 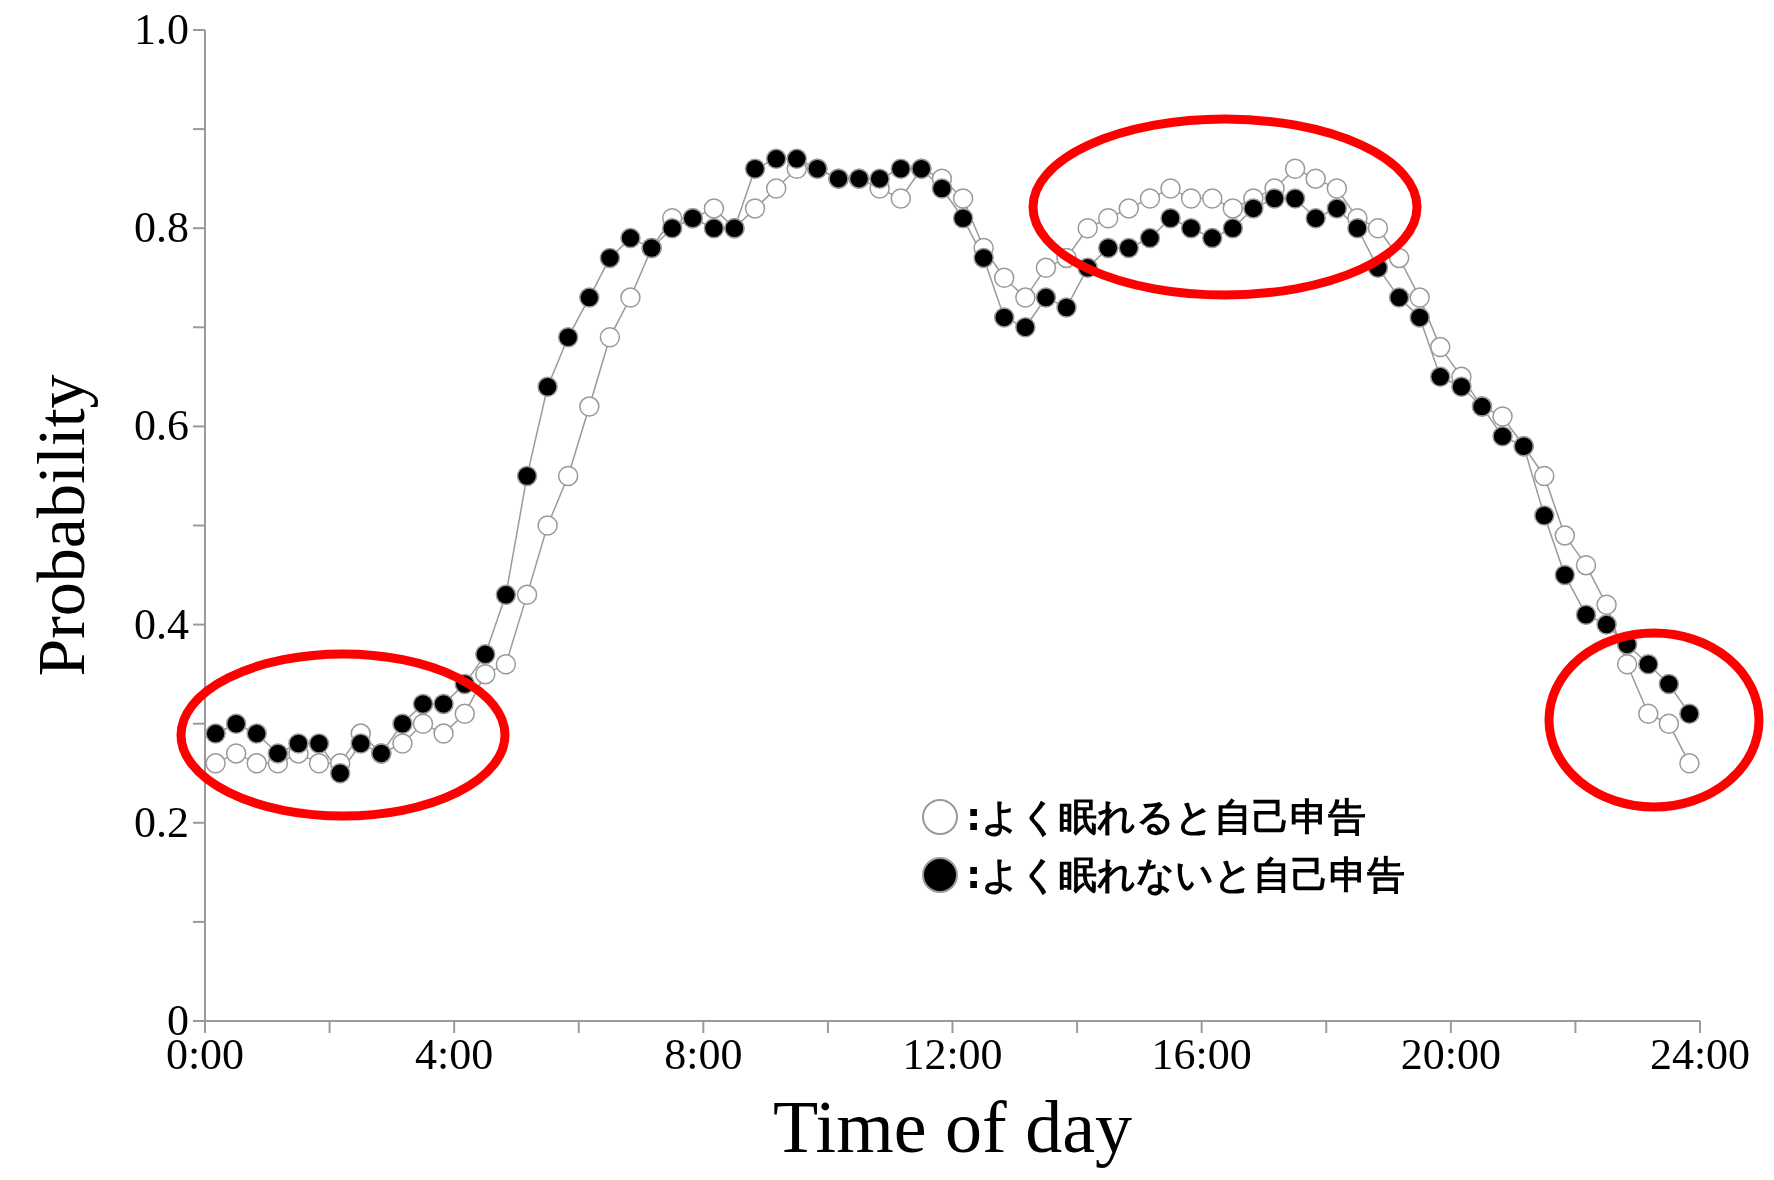 What do you see at coordinates (161, 822) in the screenshot?
I see `y-tick-label: 0.2` at bounding box center [161, 822].